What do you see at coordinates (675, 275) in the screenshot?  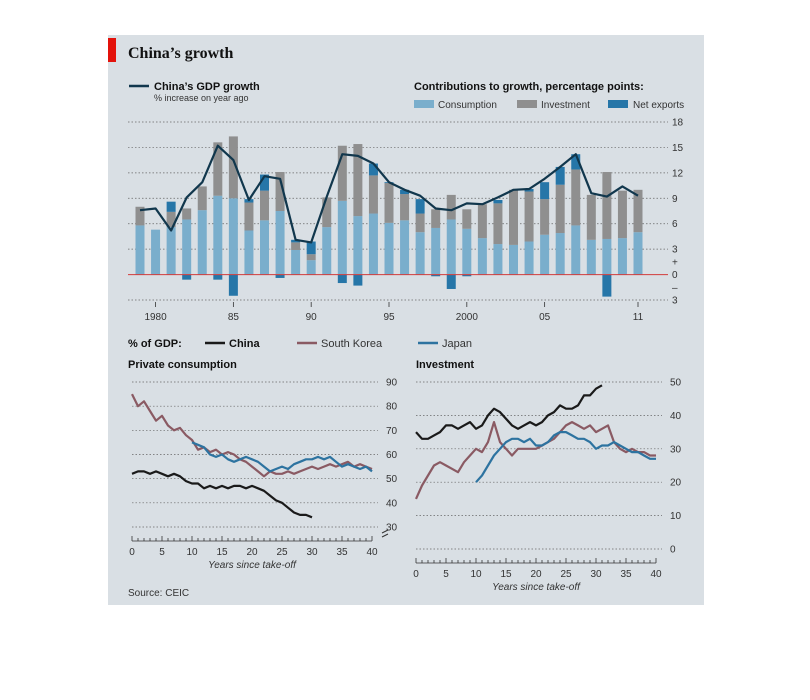 I see `y-tick-label: 0` at bounding box center [675, 275].